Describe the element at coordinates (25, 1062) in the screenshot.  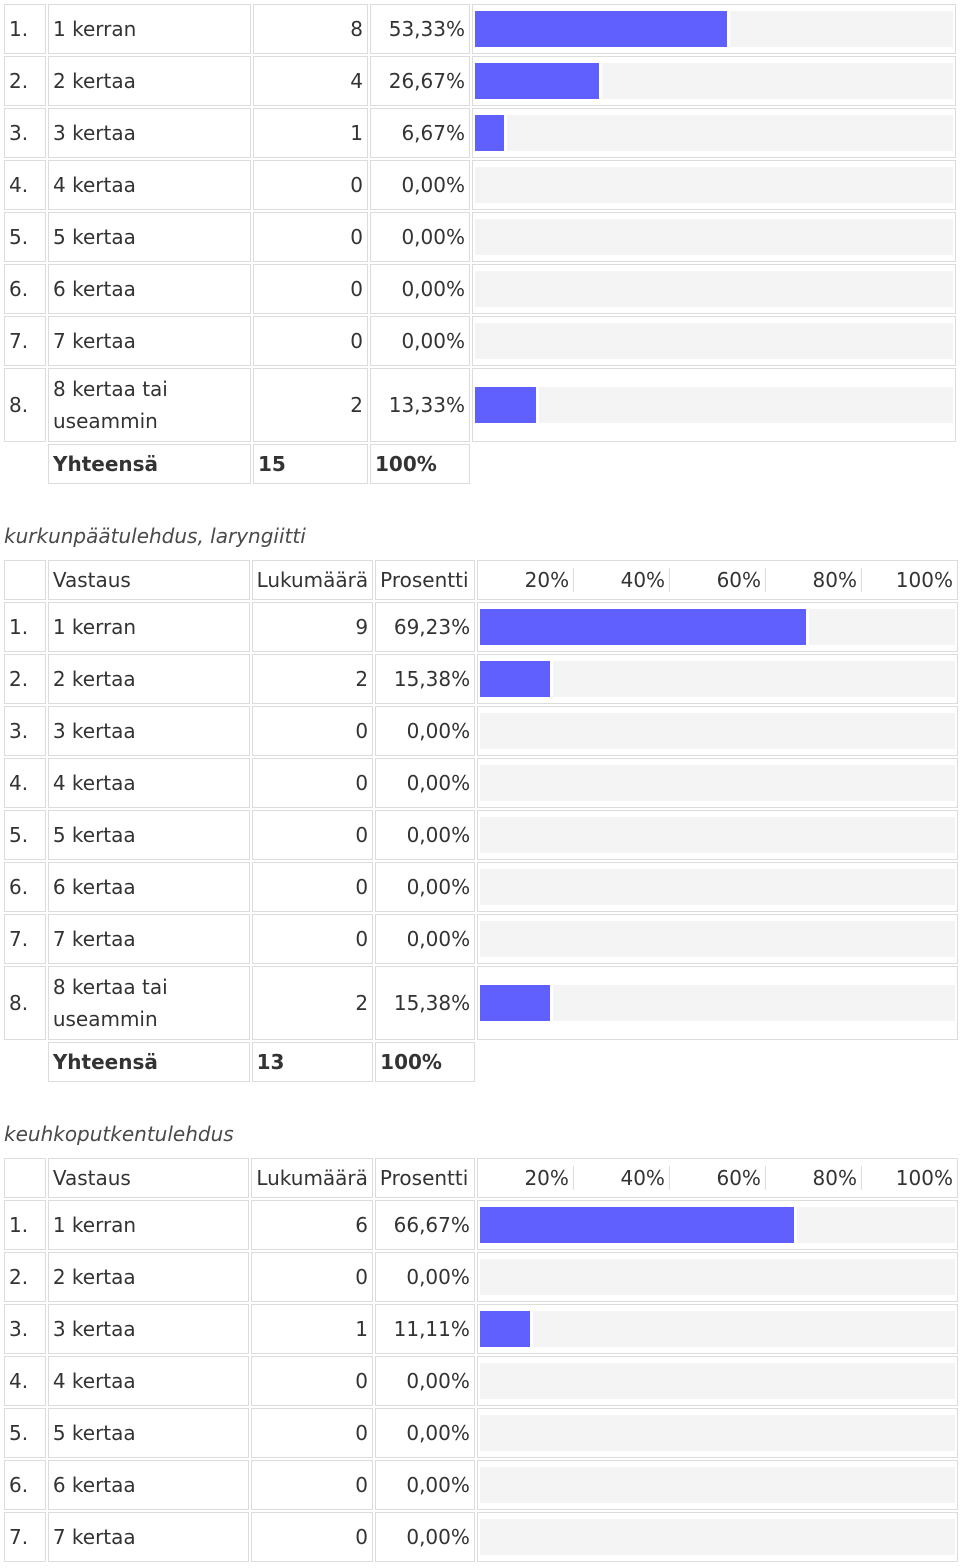
I see `total-spacer` at that location.